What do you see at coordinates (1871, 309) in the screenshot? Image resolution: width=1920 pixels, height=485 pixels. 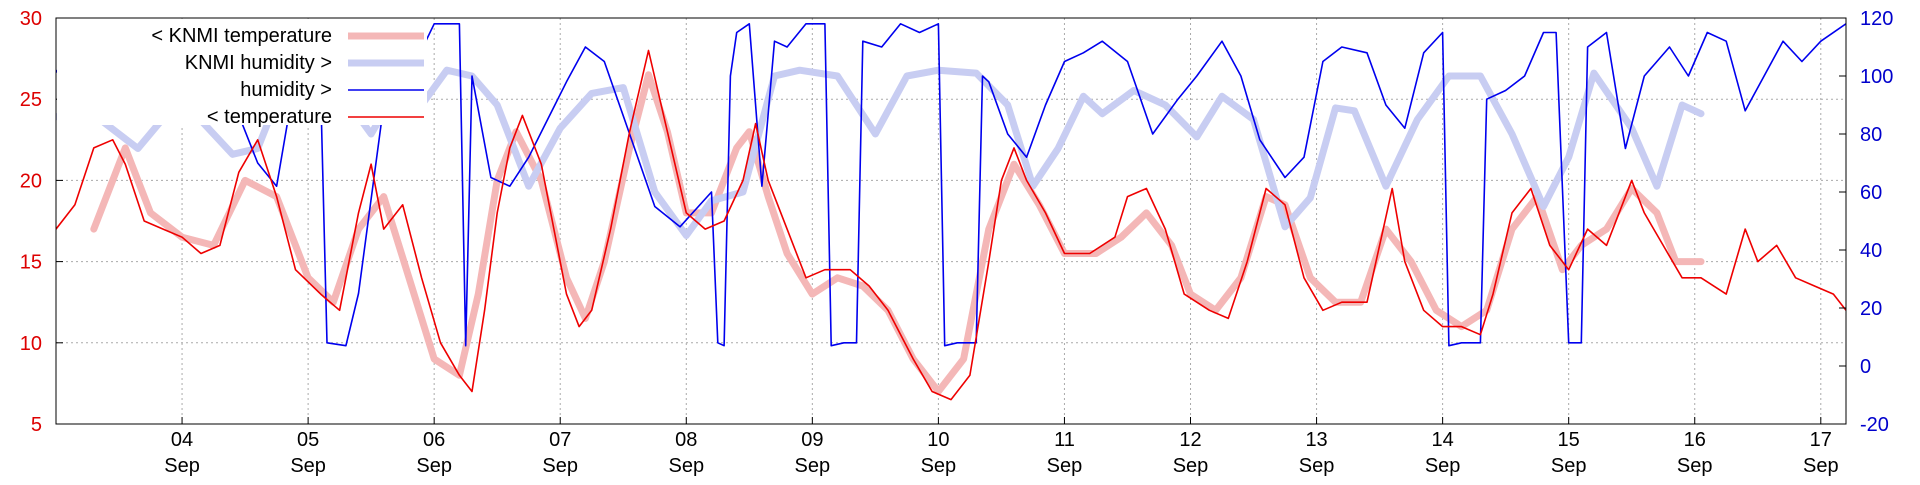 I see `y-right-tick-label: 20` at bounding box center [1871, 309].